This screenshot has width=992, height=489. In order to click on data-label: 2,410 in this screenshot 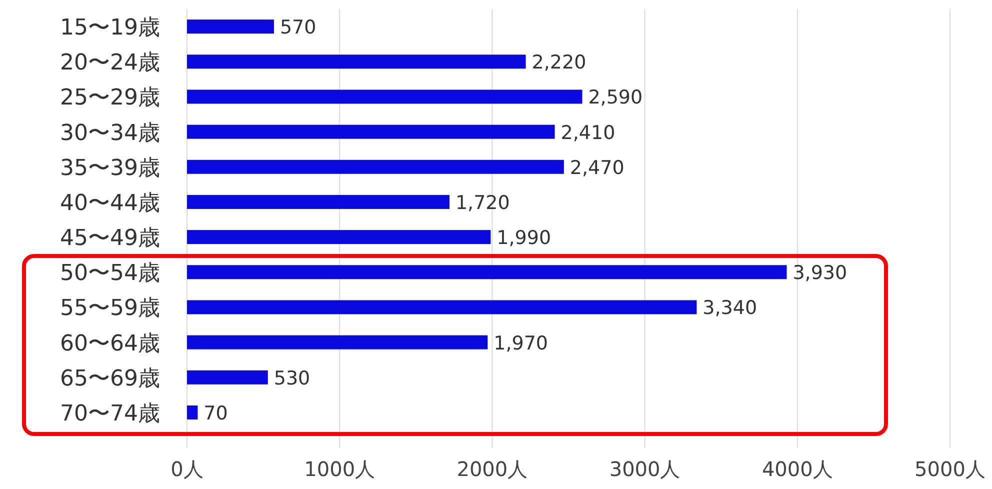, I will do `click(588, 133)`.